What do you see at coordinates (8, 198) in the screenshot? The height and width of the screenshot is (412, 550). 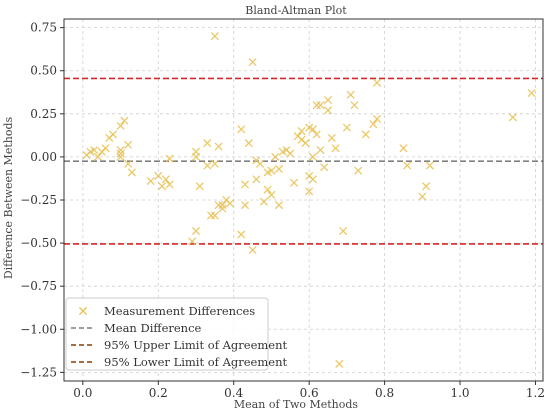 I see `y-axis-label: Difference Between Methods` at bounding box center [8, 198].